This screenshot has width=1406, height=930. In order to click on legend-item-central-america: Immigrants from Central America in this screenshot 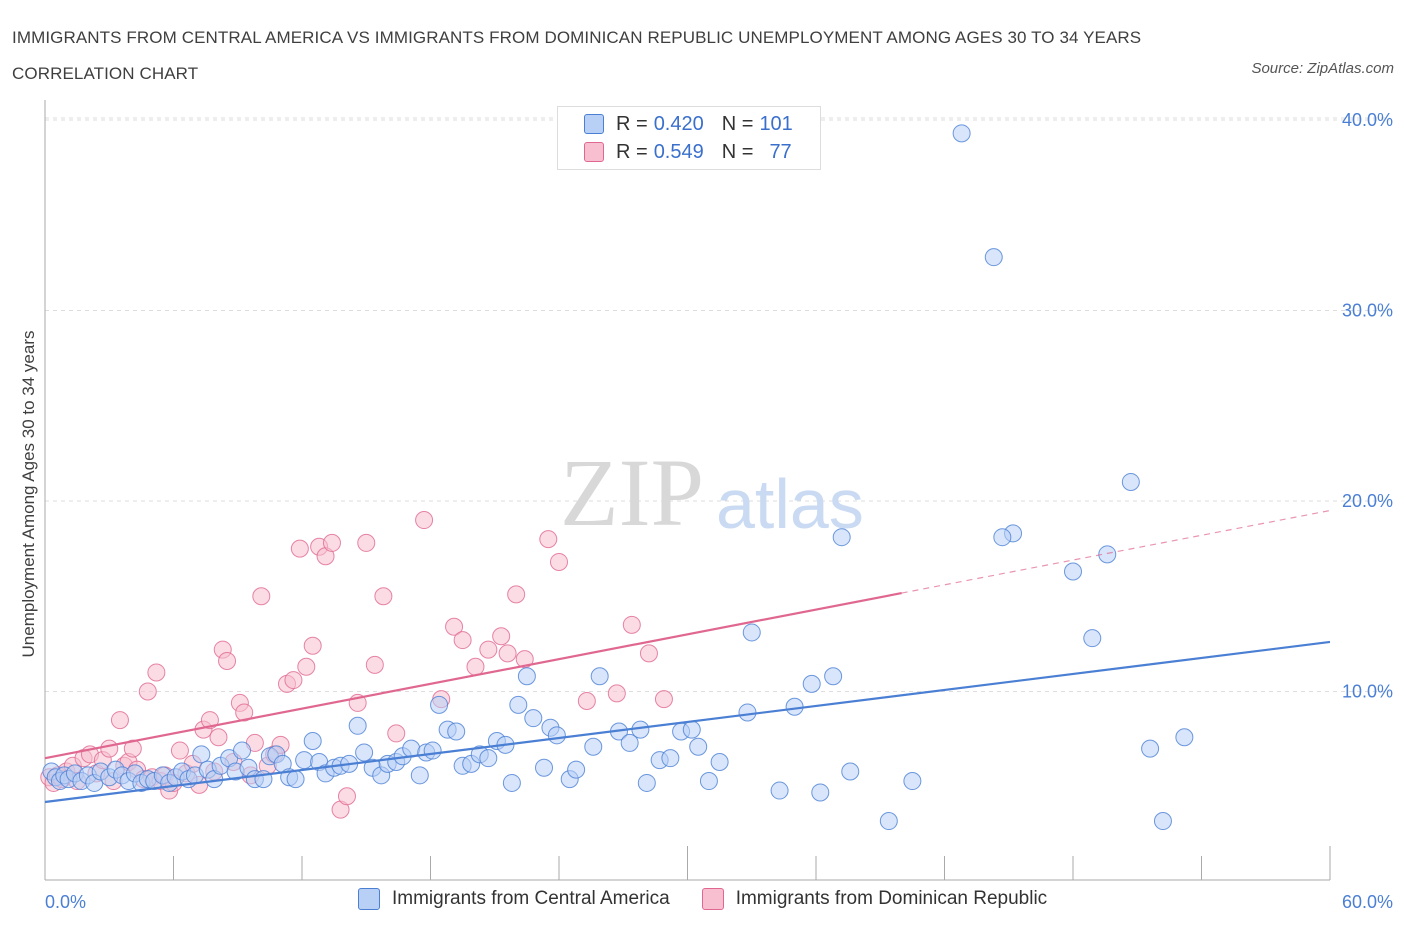, I will do `click(514, 899)`.